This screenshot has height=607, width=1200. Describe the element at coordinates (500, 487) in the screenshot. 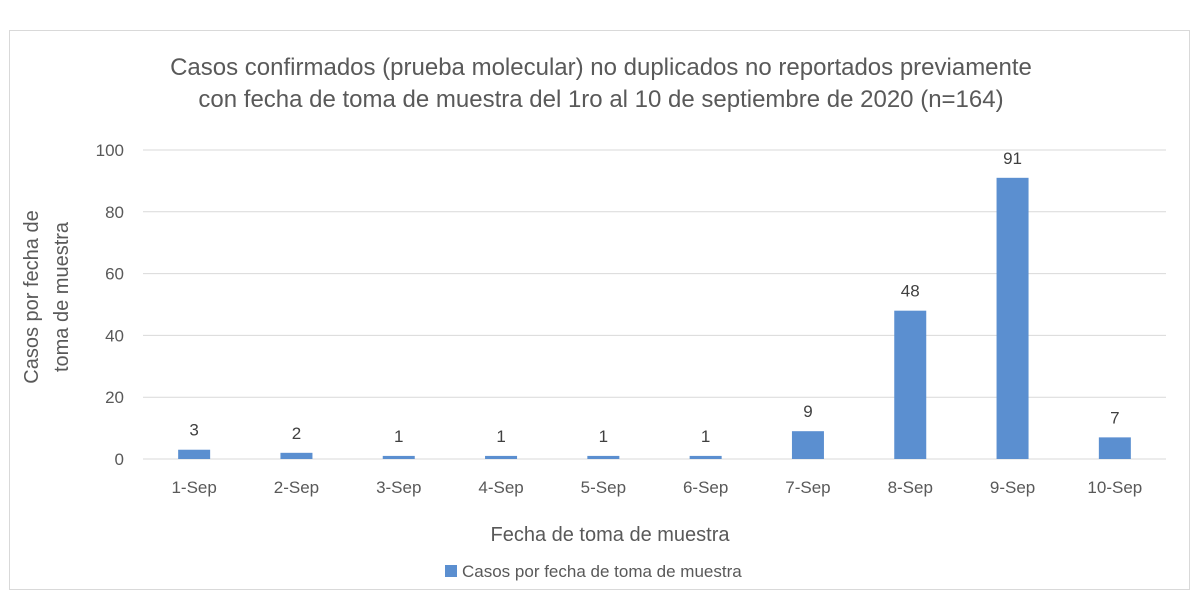

I see `x-tick-label: 4-Sep` at that location.